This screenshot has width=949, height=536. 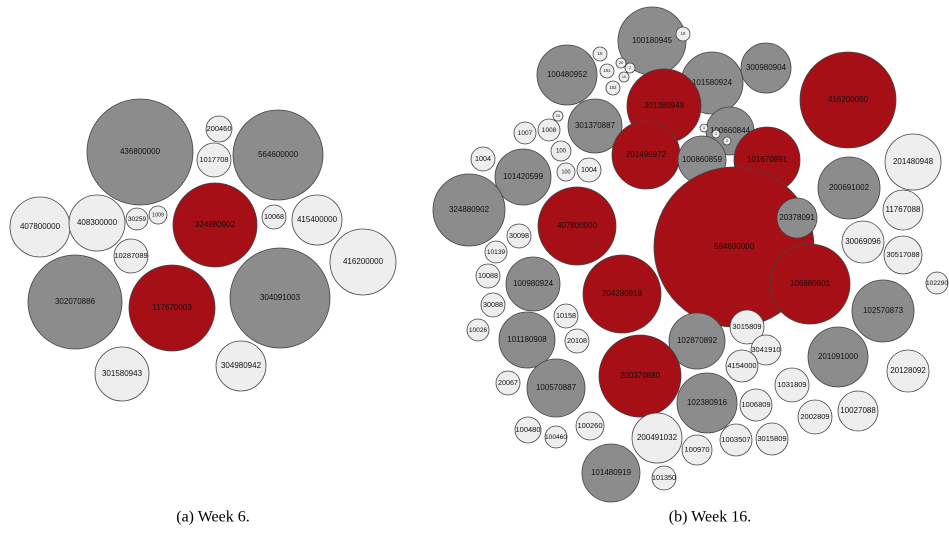 I want to click on bubble-label: 30259, so click(x=137, y=219).